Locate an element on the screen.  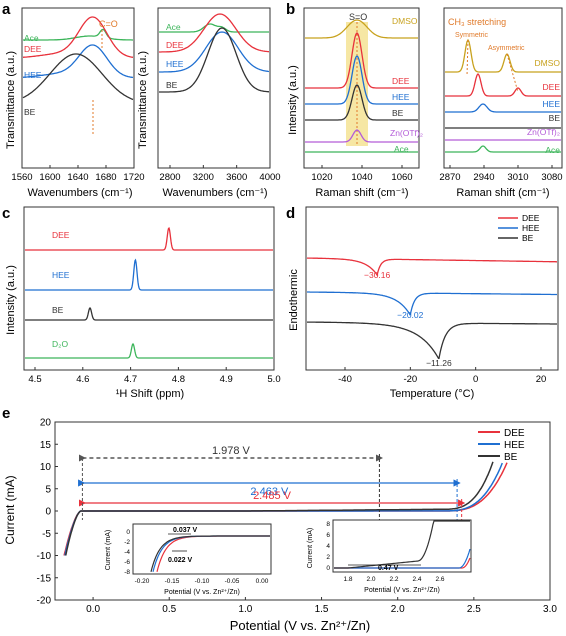
b-right-label-DMSO: DMSO is located at coordinates (548, 63).